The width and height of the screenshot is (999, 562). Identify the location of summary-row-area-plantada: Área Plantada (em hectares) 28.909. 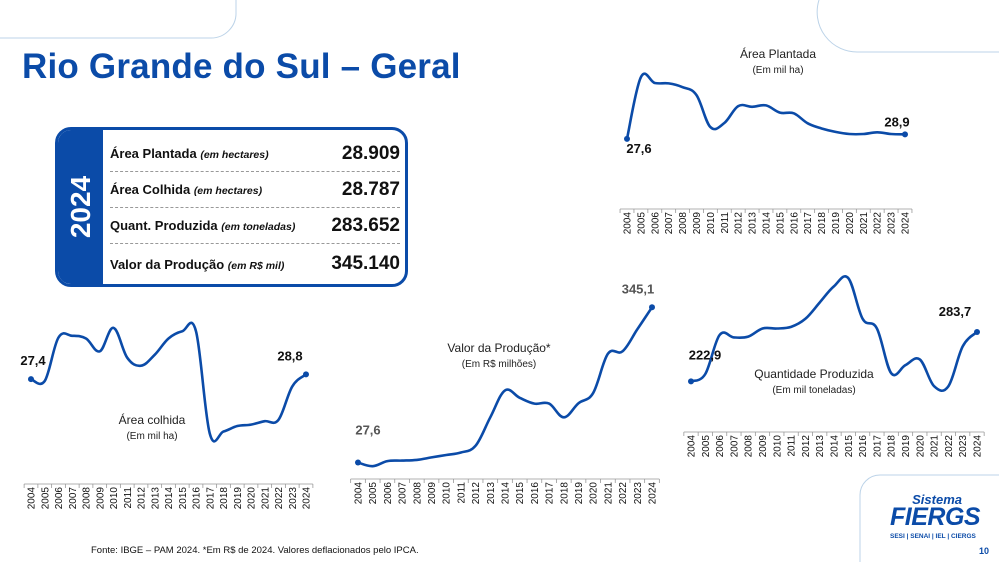
(255, 154).